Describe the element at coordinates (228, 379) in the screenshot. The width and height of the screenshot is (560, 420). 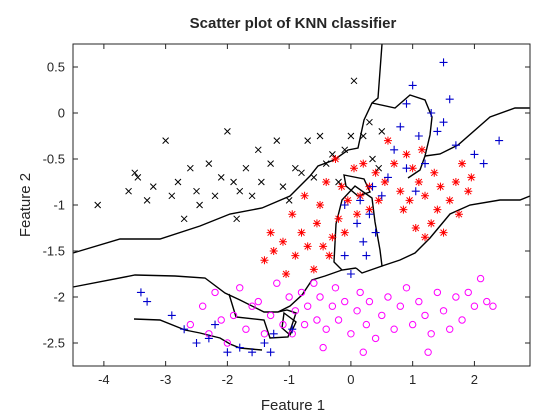
I see `x-tick-label: -2` at that location.